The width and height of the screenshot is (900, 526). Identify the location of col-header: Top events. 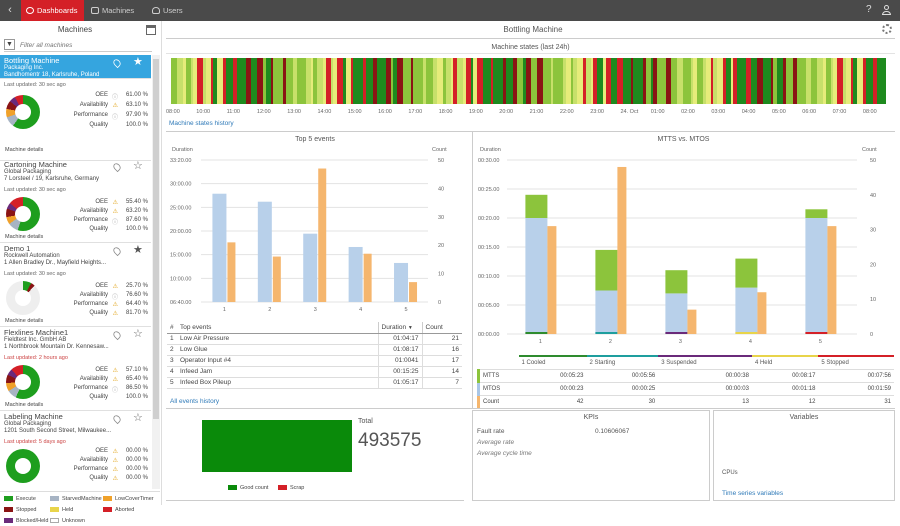
(278, 328).